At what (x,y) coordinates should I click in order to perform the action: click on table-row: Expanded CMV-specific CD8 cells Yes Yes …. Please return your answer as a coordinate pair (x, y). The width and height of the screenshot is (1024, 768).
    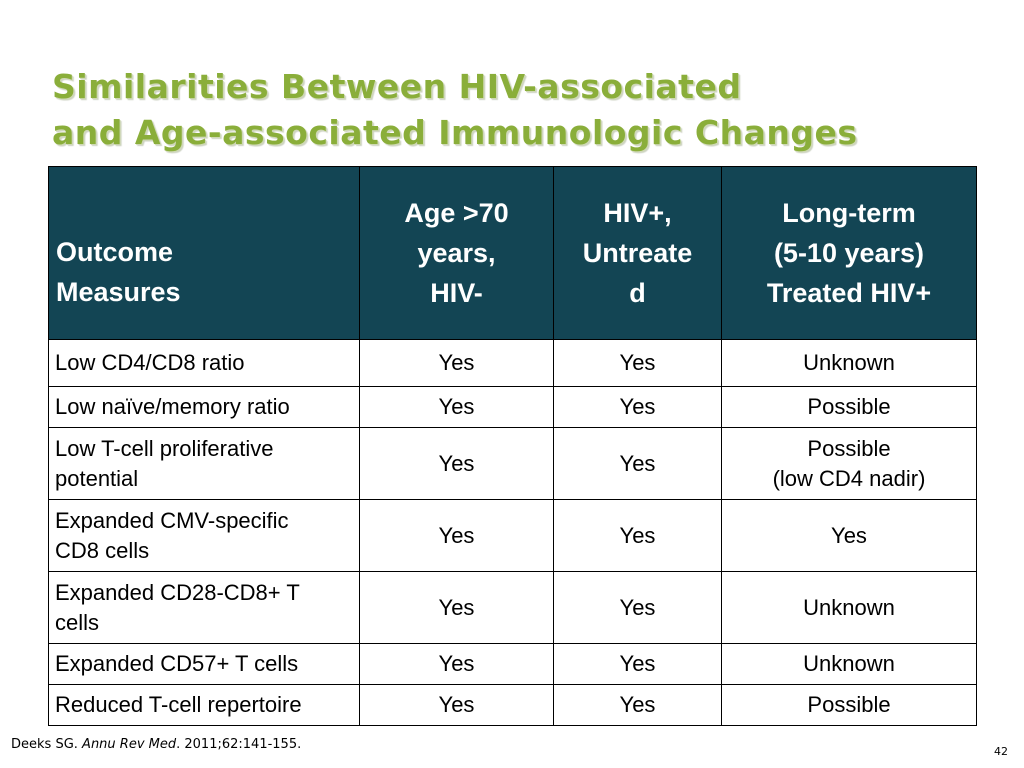
    Looking at the image, I should click on (512, 535).